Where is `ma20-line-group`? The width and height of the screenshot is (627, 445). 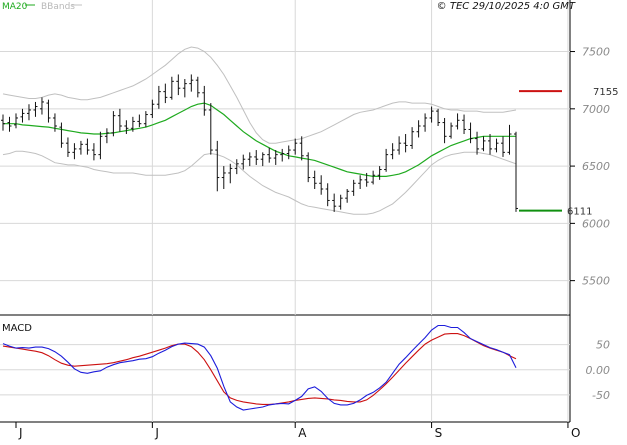 ma20-line-group is located at coordinates (259, 139).